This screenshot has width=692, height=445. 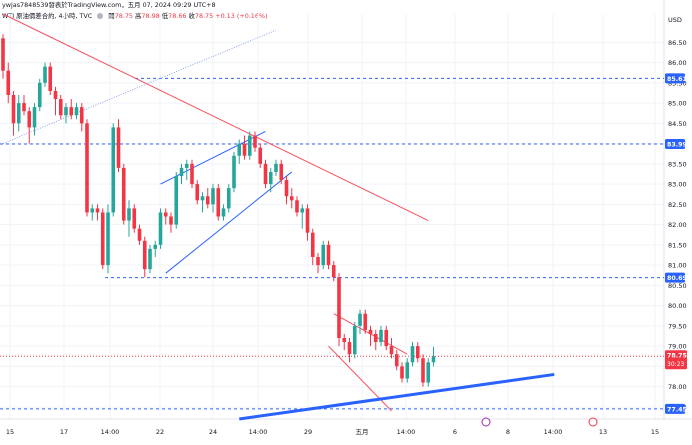 What do you see at coordinates (677, 205) in the screenshot?
I see `y-tick-label: 82.50` at bounding box center [677, 205].